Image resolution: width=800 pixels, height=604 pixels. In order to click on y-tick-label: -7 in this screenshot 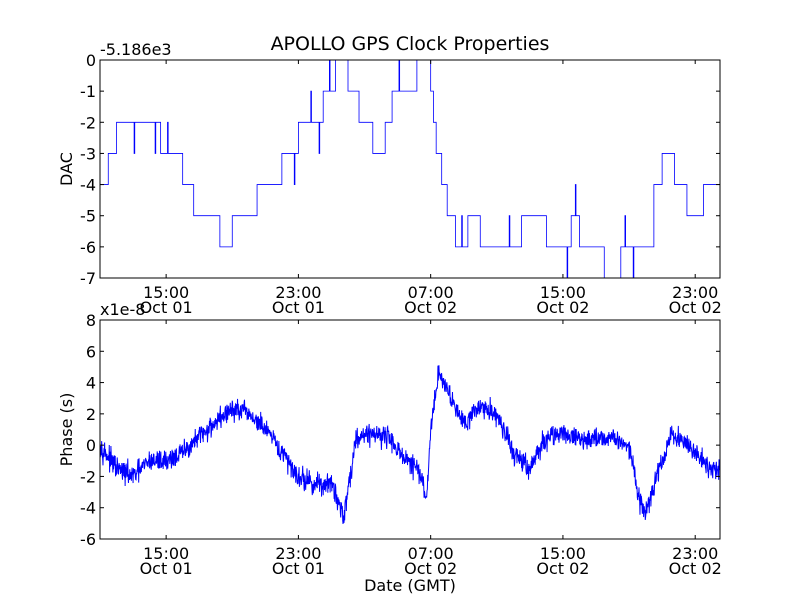, I will do `click(88, 278)`.